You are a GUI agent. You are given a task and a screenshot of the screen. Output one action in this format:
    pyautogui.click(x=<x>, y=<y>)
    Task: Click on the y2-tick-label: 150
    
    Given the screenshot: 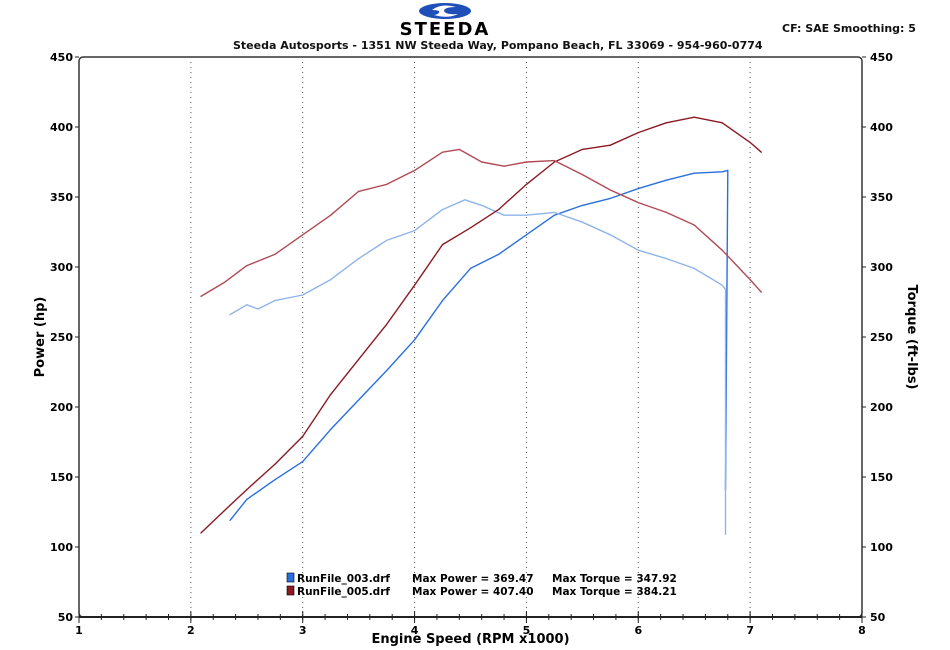 What is the action you would take?
    pyautogui.click(x=881, y=477)
    